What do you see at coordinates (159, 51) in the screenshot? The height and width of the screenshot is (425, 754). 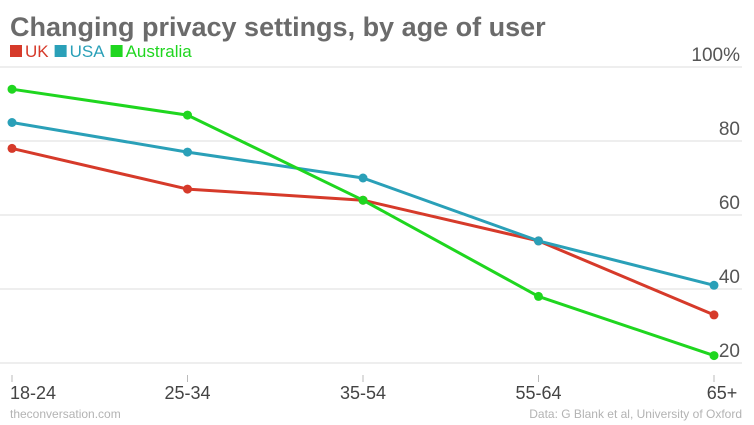 I see `legend-label-australia: Australia` at bounding box center [159, 51].